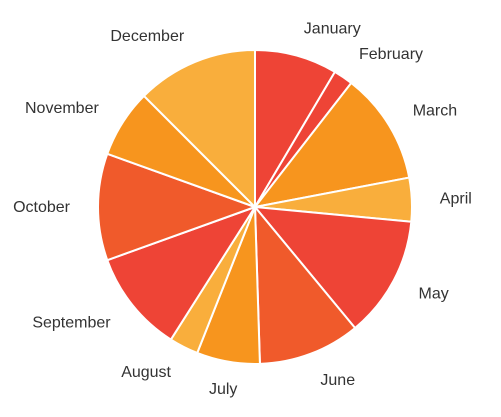 The image size is (501, 417). What do you see at coordinates (295, 128) in the screenshot?
I see `pie-slice-january` at bounding box center [295, 128].